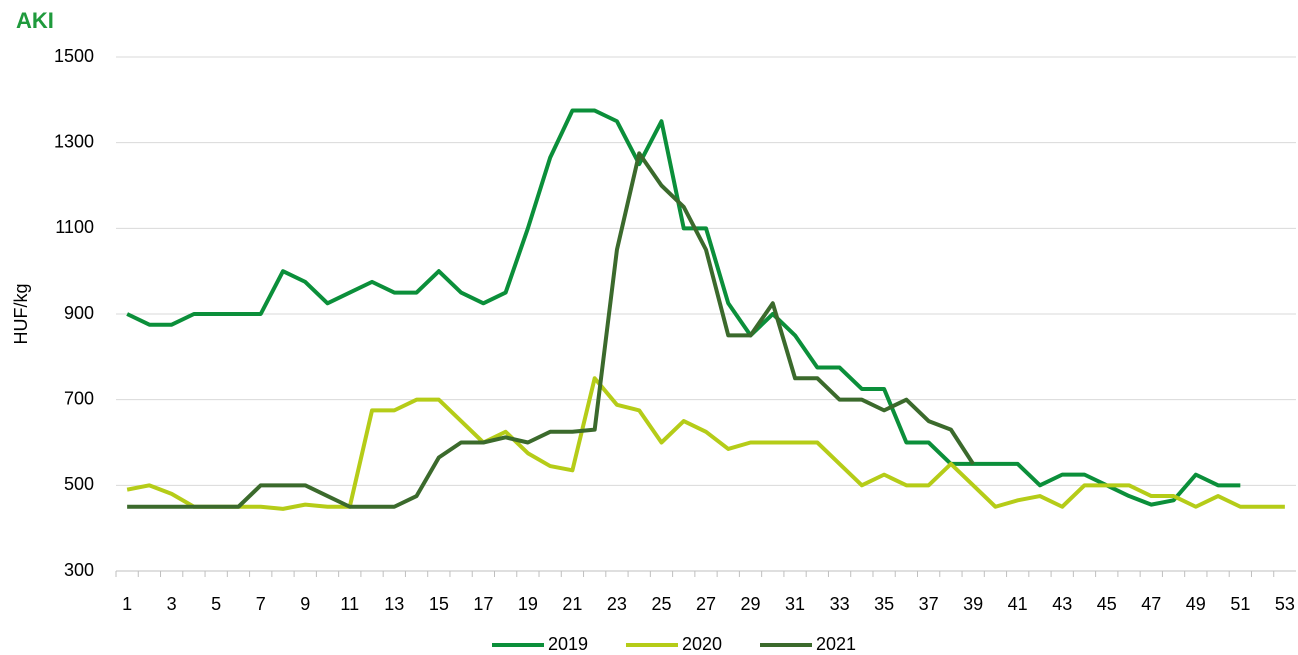  What do you see at coordinates (74, 56) in the screenshot?
I see `y-tick-label: 1500` at bounding box center [74, 56].